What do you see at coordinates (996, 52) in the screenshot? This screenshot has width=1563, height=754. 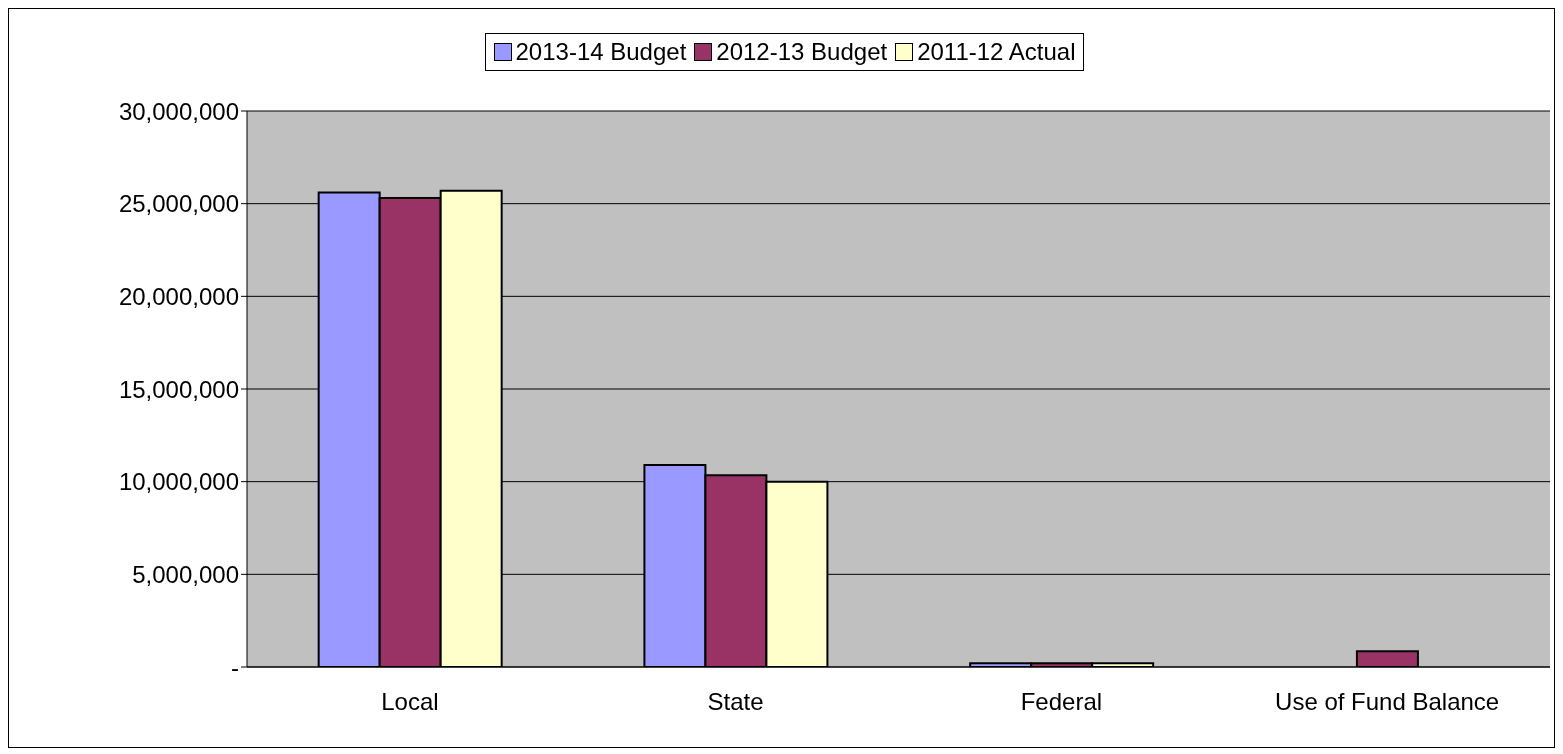 I see `legend-label: 2011-12 Actual` at bounding box center [996, 52].